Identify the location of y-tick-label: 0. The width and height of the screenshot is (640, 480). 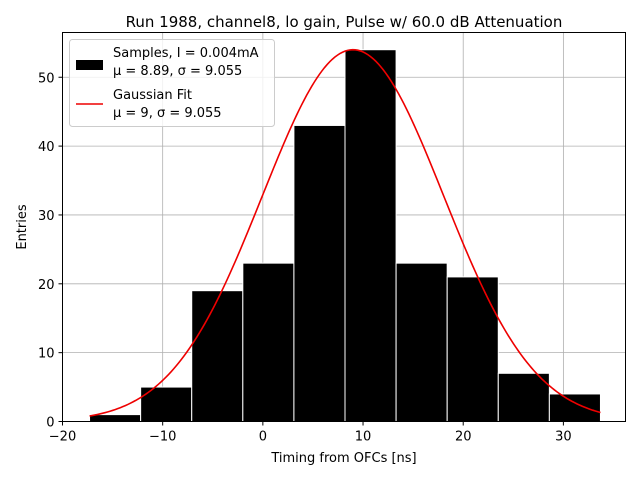
(50, 423).